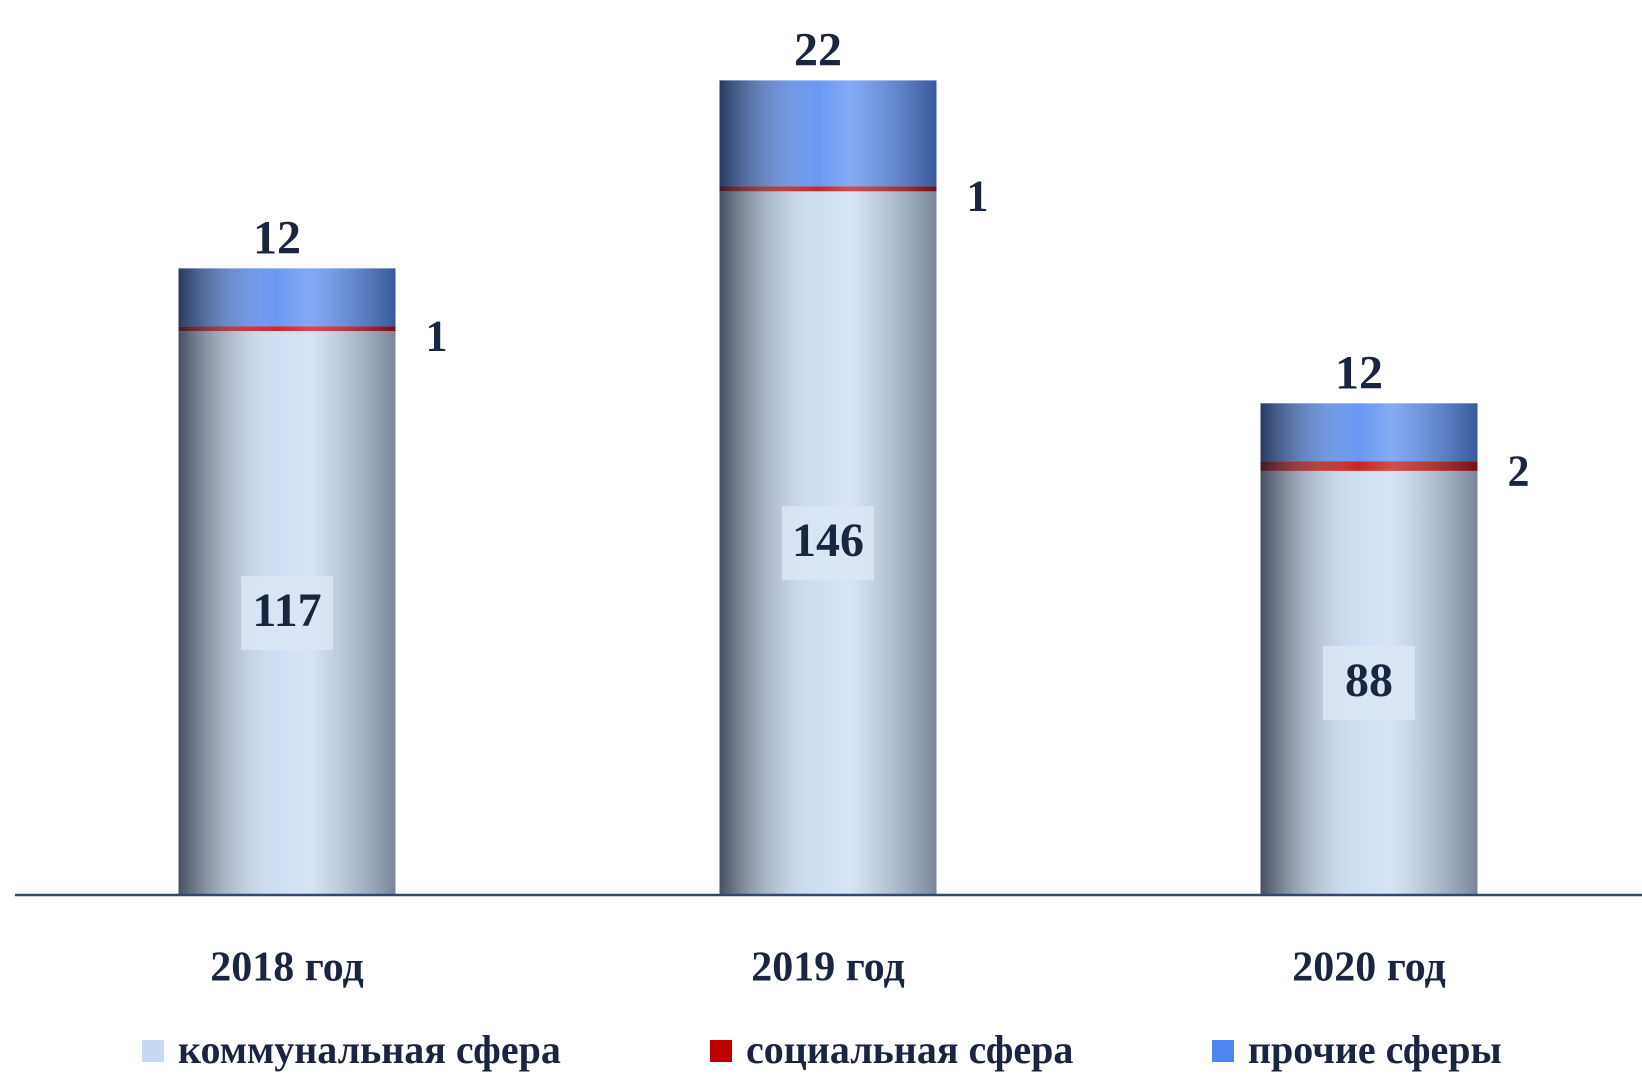 The width and height of the screenshot is (1642, 1088). I want to click on value-label: 2, so click(1519, 470).